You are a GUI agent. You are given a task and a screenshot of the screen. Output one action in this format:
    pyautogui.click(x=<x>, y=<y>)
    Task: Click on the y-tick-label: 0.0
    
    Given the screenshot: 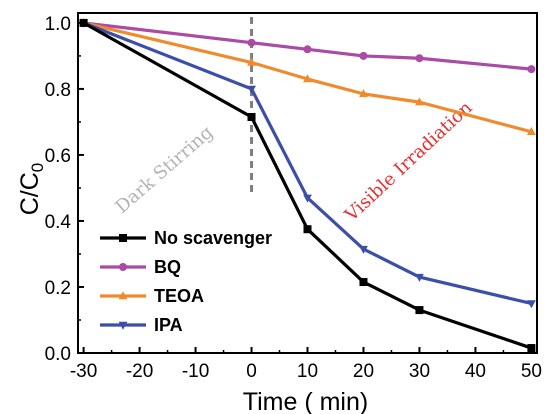 What is the action you would take?
    pyautogui.click(x=58, y=354)
    